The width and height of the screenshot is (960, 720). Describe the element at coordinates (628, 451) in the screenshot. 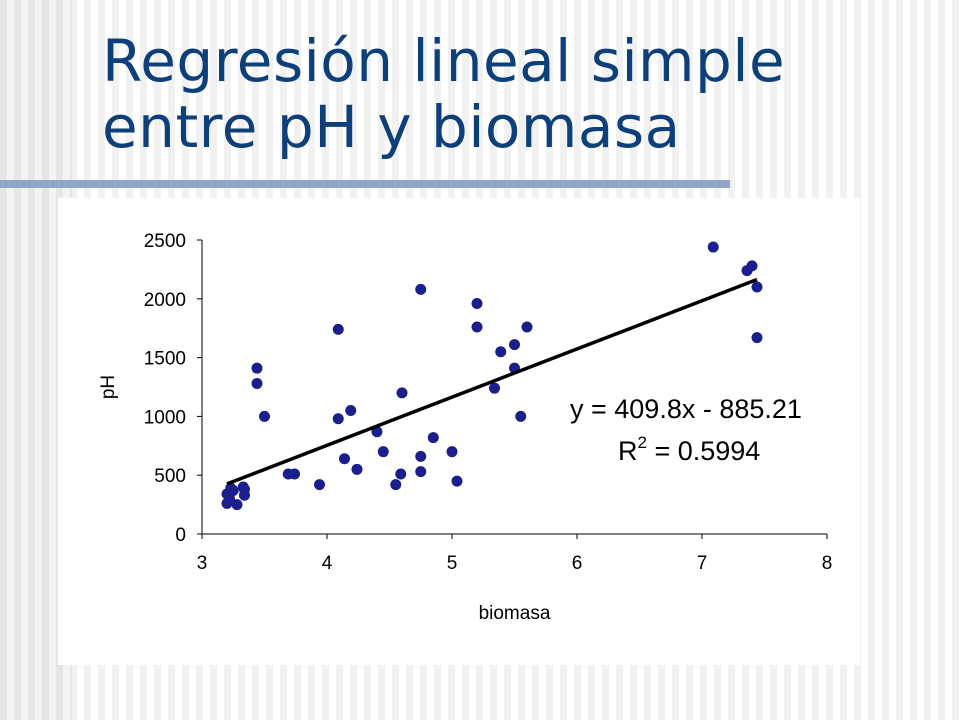

I see `r2-prefix: R` at that location.